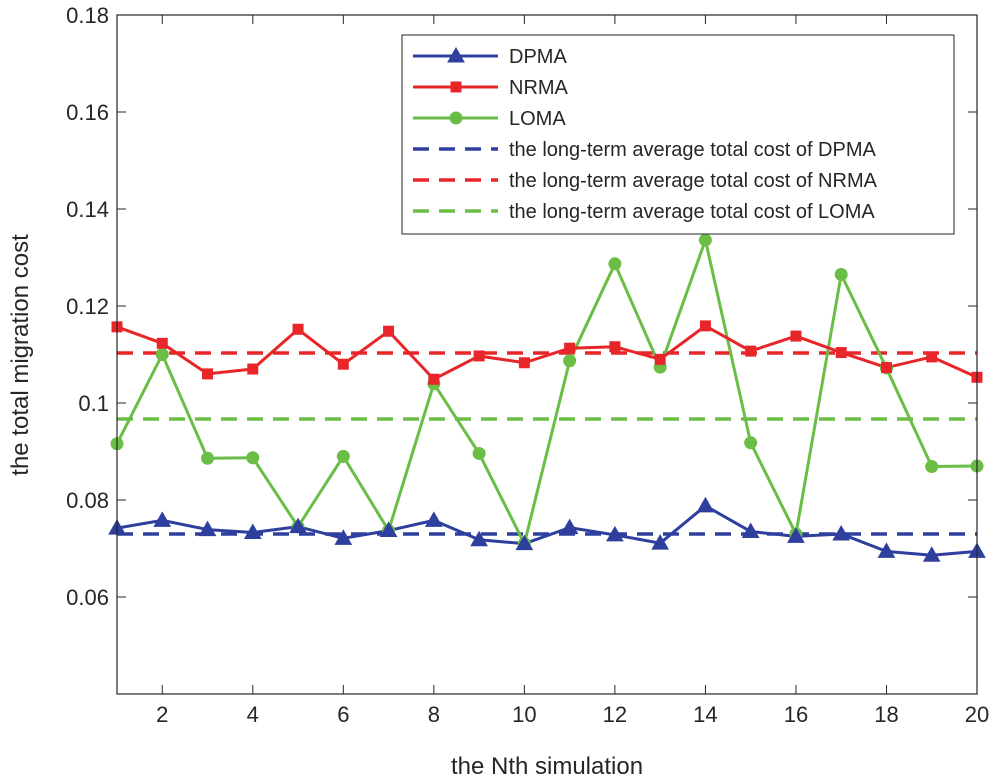 This screenshot has height=782, width=996. What do you see at coordinates (547, 530) in the screenshot?
I see `series-line-dpma` at bounding box center [547, 530].